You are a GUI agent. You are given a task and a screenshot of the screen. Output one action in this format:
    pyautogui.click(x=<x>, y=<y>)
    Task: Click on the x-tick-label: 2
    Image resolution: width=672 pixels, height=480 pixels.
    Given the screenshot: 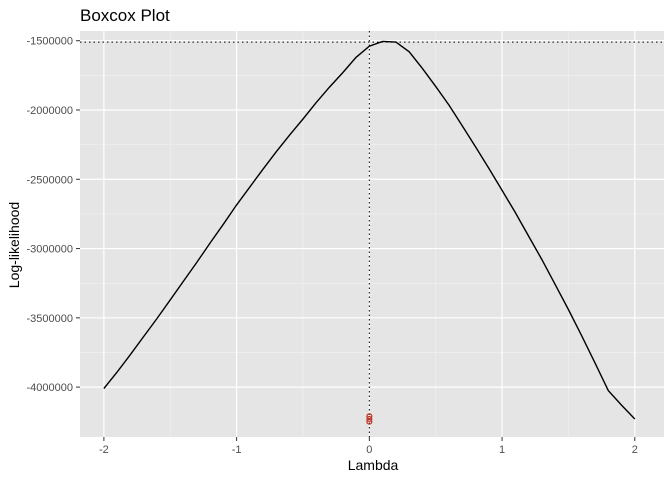 What is the action you would take?
    pyautogui.click(x=635, y=450)
    